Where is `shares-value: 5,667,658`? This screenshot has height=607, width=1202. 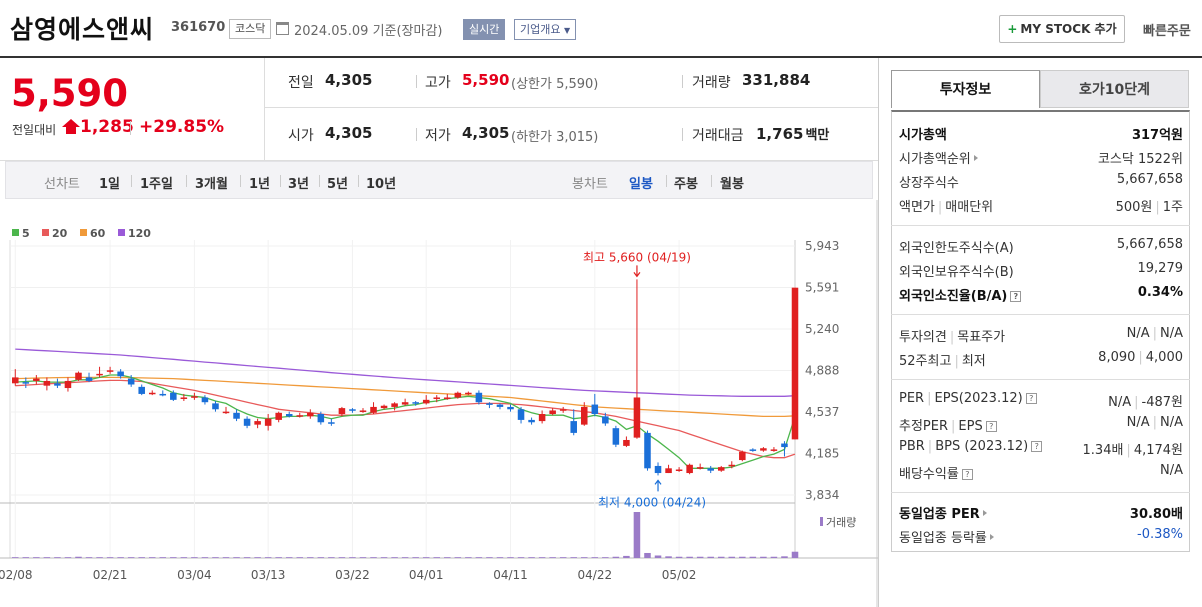
shares-value: 5,667,658 is located at coordinates (1149, 179).